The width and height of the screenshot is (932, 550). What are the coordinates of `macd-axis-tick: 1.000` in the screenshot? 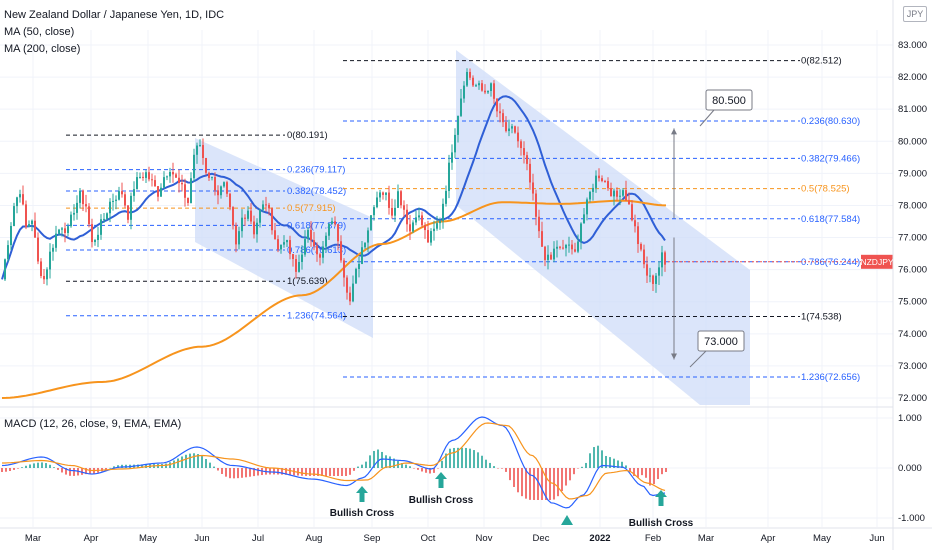 It's located at (910, 418).